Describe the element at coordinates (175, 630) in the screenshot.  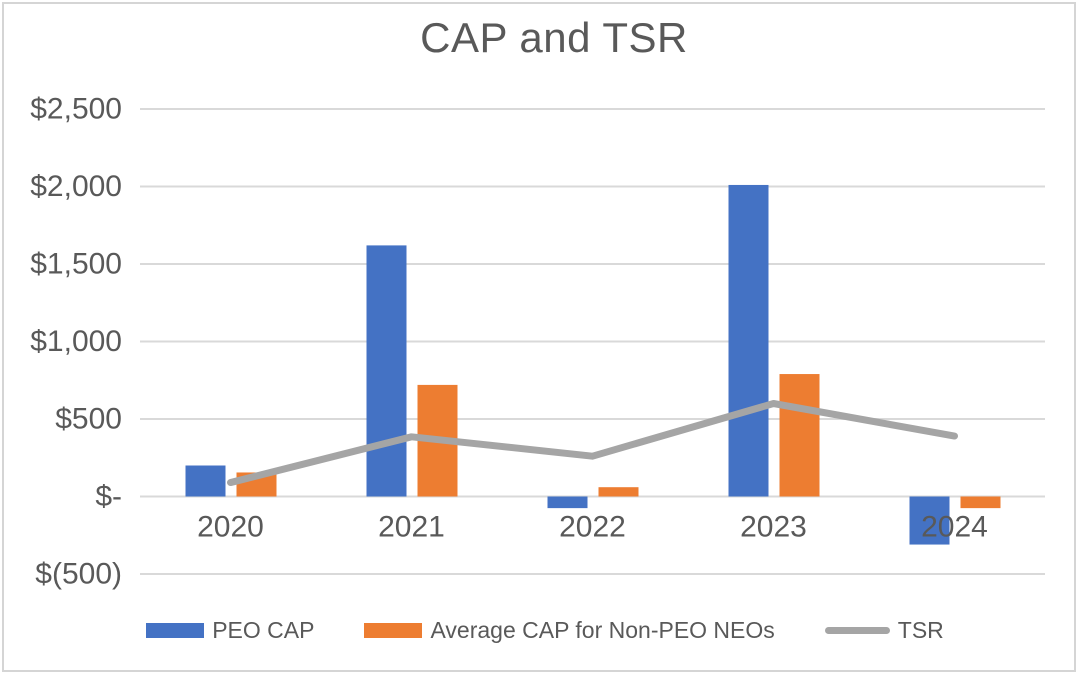
I see `legend-swatch-peo-cap` at that location.